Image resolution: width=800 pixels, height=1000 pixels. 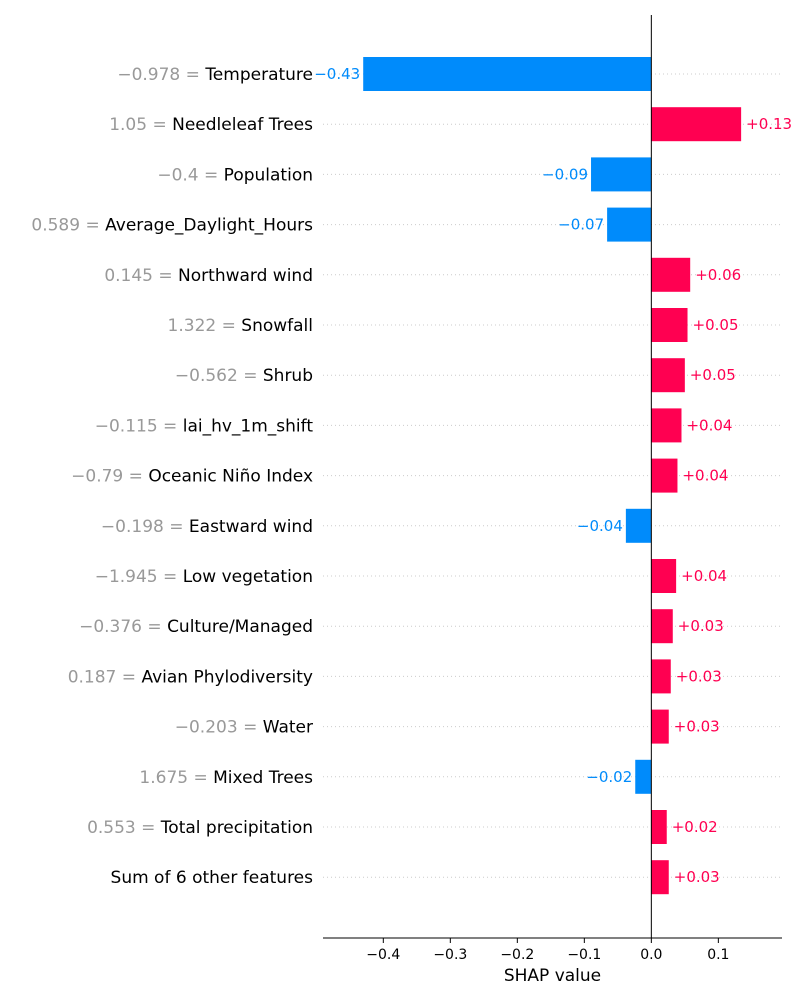 I want to click on feature-name: Sum of 6 other features, so click(x=212, y=878).